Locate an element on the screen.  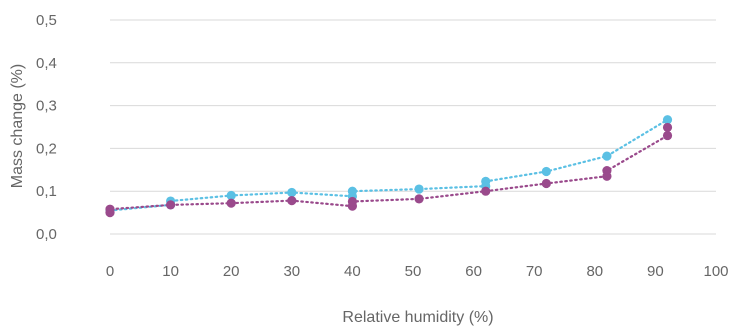
x-tick-label: 90 is located at coordinates (655, 271).